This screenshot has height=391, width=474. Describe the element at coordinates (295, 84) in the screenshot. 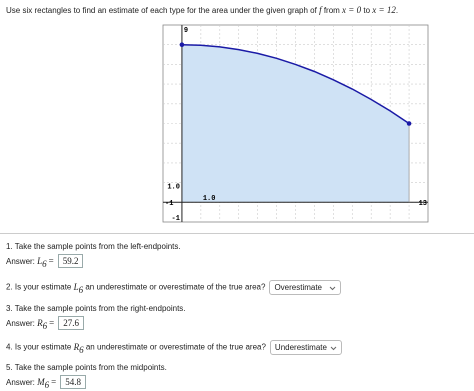

I see `curve` at that location.